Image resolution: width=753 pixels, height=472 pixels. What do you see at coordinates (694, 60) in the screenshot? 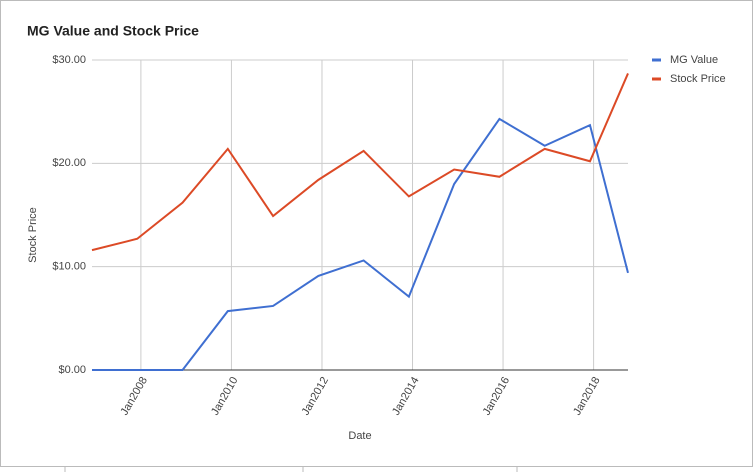
I see `legend-label: MG Value` at bounding box center [694, 60].